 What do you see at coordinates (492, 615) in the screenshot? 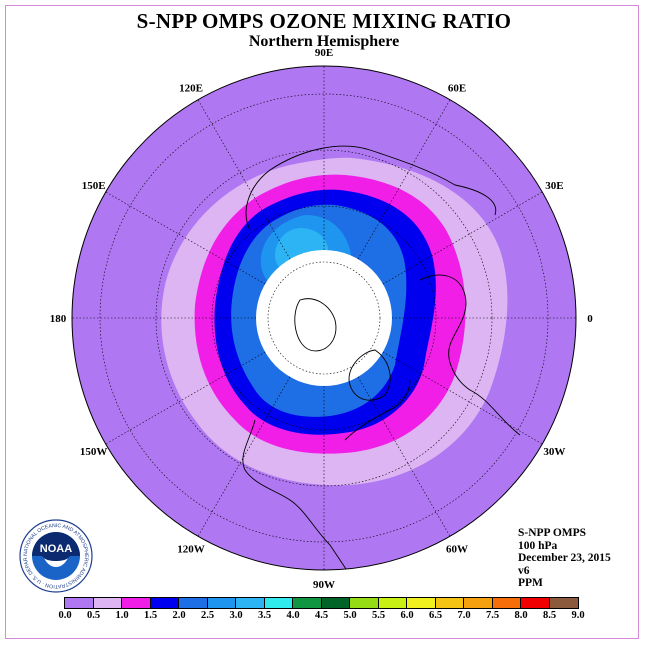
I see `colorbar-tick-label: 7.5` at bounding box center [492, 615].